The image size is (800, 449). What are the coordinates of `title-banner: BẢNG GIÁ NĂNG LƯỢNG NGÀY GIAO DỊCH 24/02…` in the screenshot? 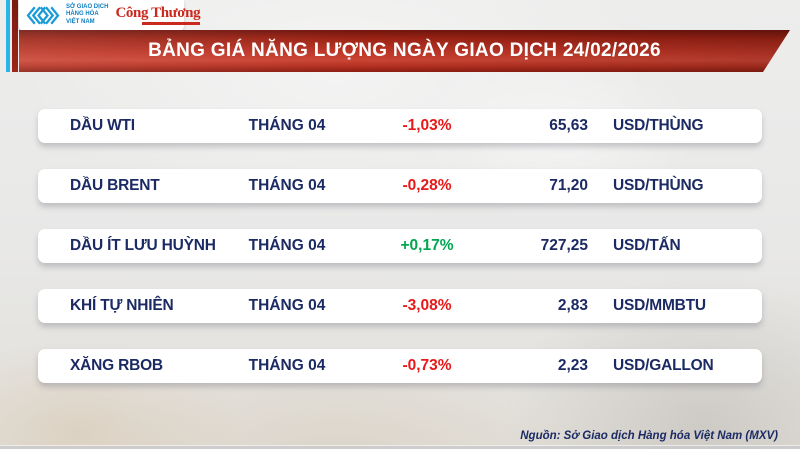 It's located at (404, 51).